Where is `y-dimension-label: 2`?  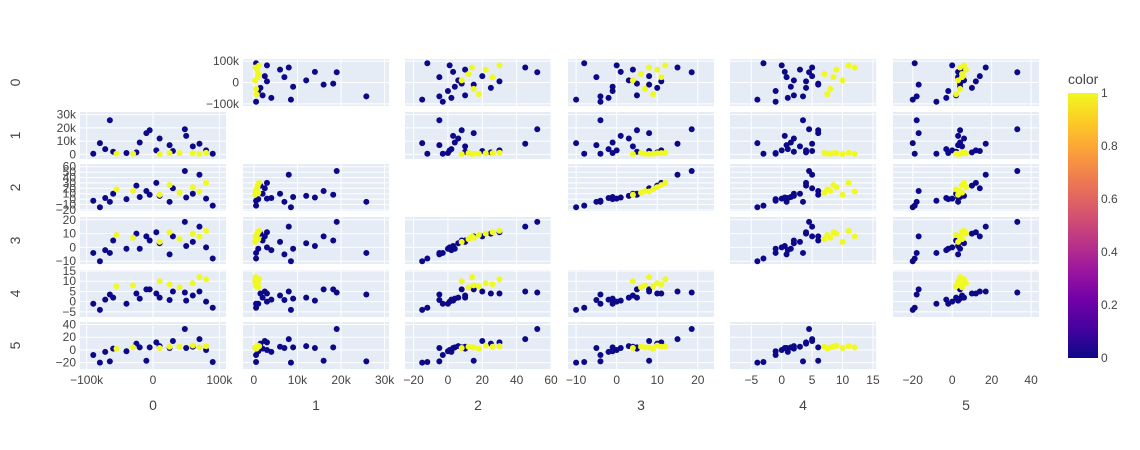 y-dimension-label: 2 is located at coordinates (15, 187).